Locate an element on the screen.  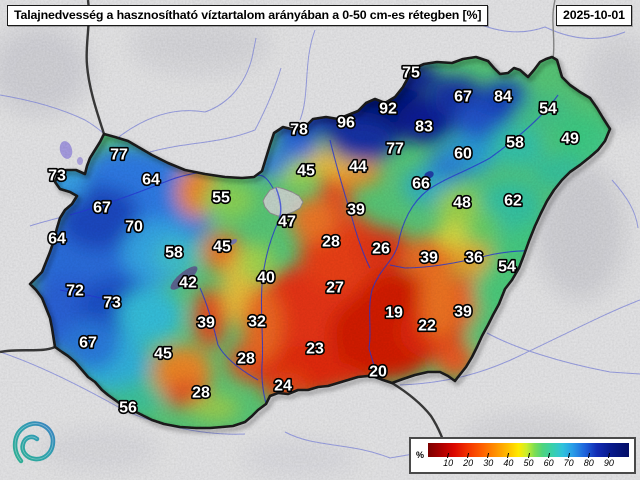
station-value-label: 72 is located at coordinates (75, 291).